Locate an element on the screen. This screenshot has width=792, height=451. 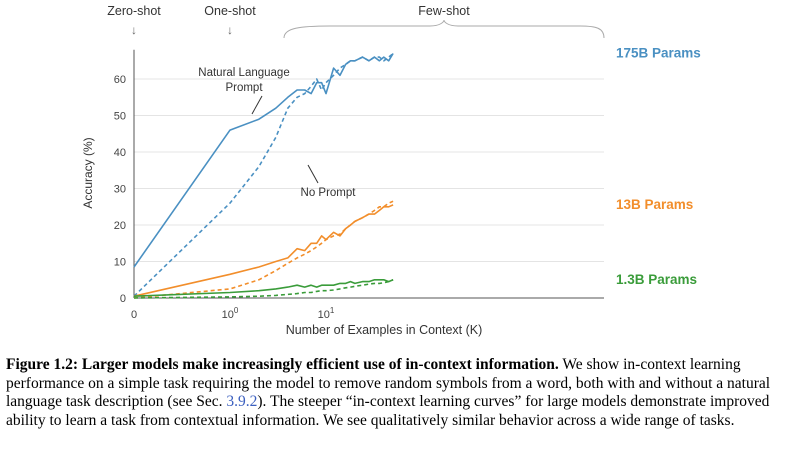
annotation-natural-language-line2: Prompt is located at coordinates (244, 88).